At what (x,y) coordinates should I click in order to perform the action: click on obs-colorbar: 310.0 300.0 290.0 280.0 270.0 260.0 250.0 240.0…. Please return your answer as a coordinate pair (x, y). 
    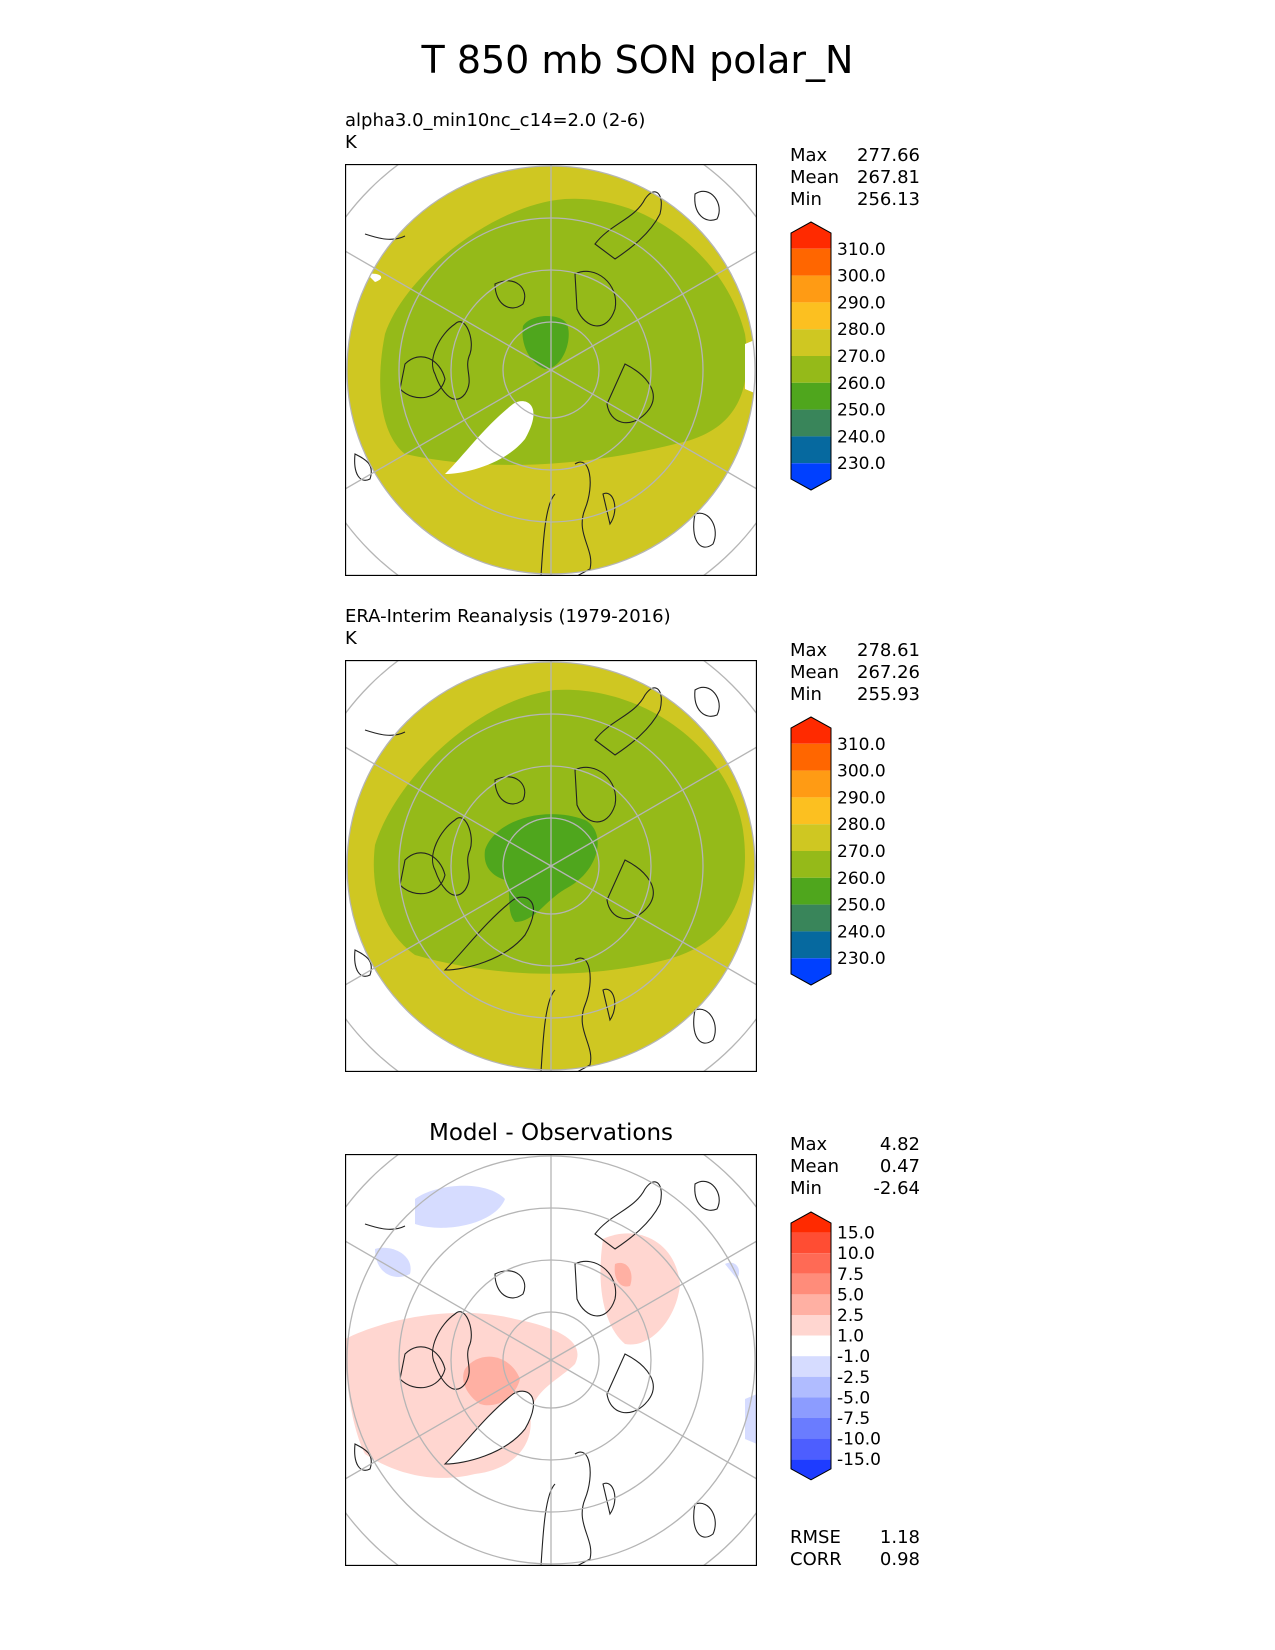
    Looking at the image, I should click on (838, 851).